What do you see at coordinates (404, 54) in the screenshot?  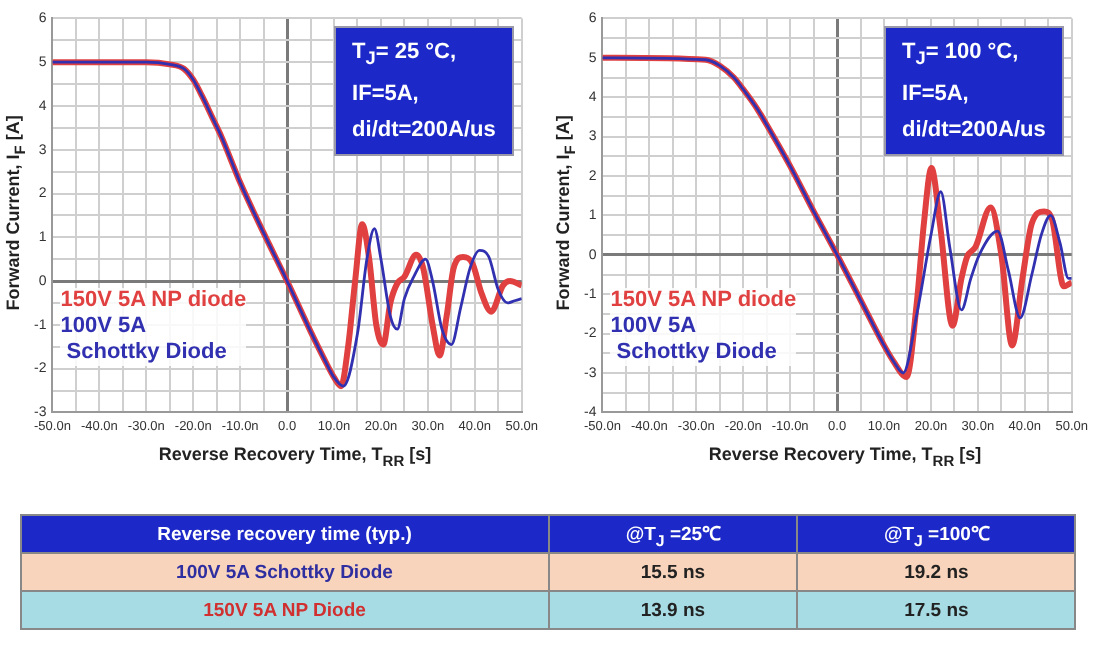 I see `annotation: T$_{J}$= 25 °C,` at bounding box center [404, 54].